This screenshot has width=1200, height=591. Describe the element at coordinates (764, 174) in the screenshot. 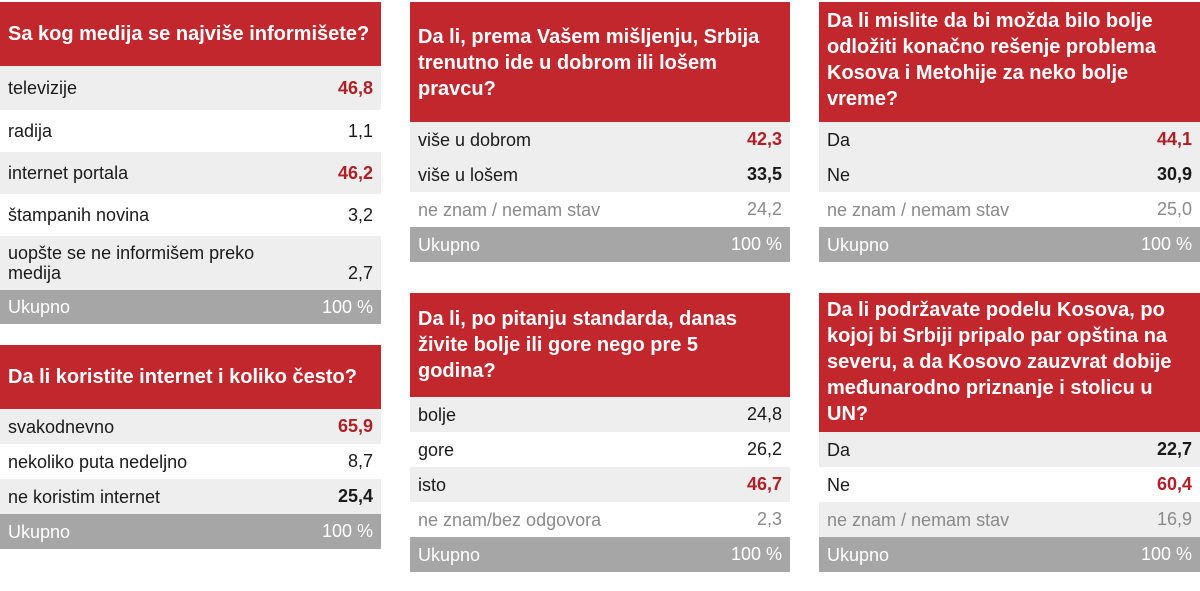

I see `answer-value: 33,5` at that location.